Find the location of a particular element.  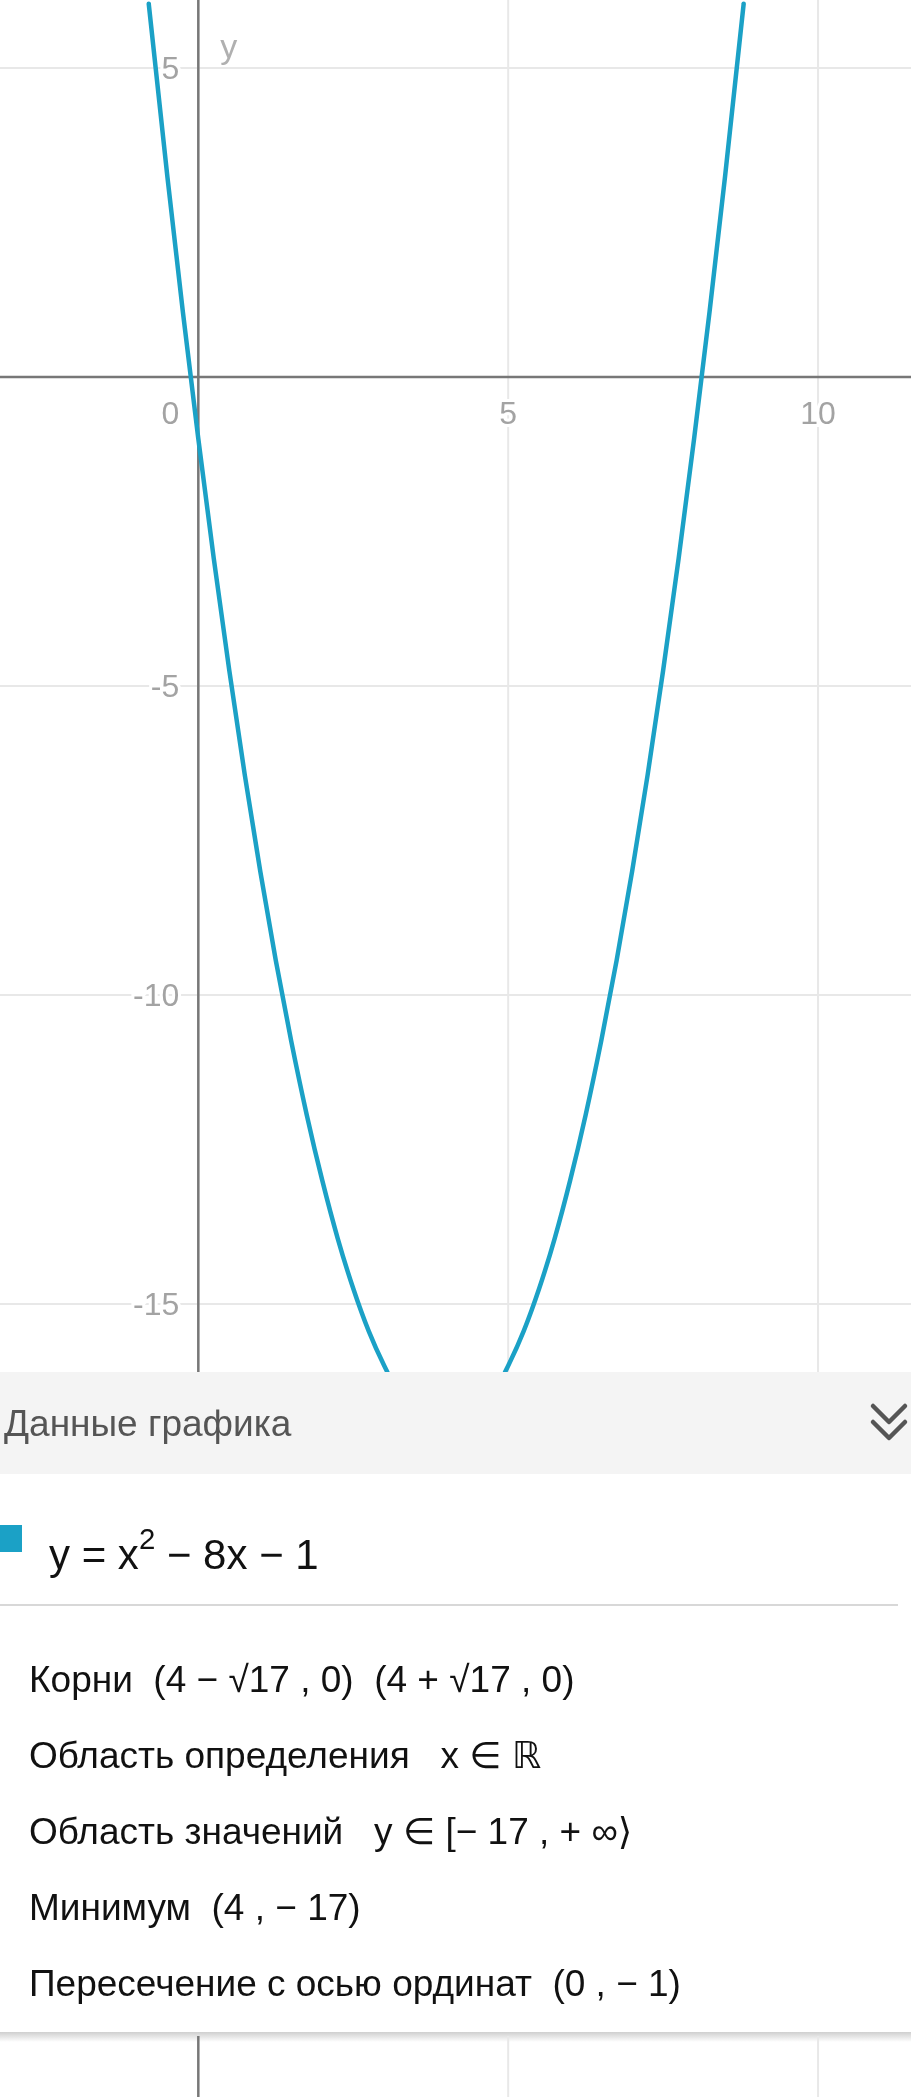

y-axis-title: y is located at coordinates (229, 46).